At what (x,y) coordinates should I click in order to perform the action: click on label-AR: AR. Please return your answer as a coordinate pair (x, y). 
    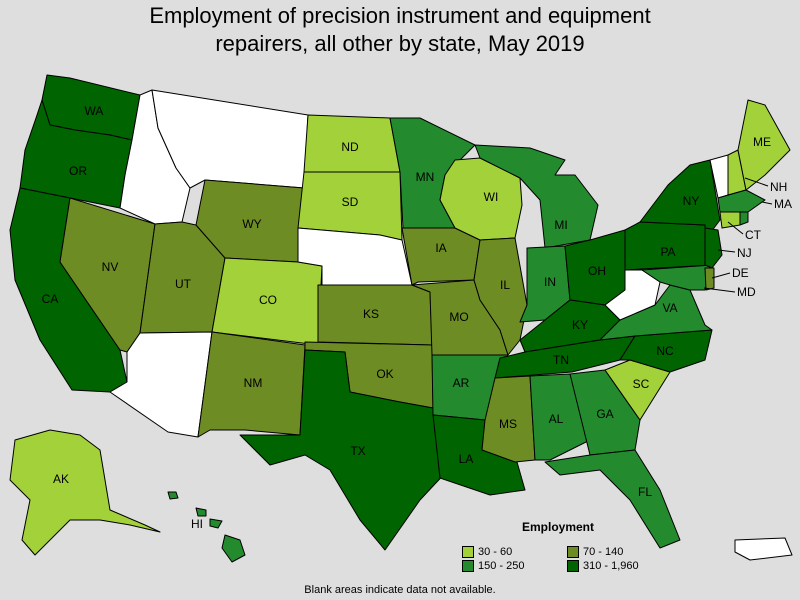
    Looking at the image, I should click on (461, 383).